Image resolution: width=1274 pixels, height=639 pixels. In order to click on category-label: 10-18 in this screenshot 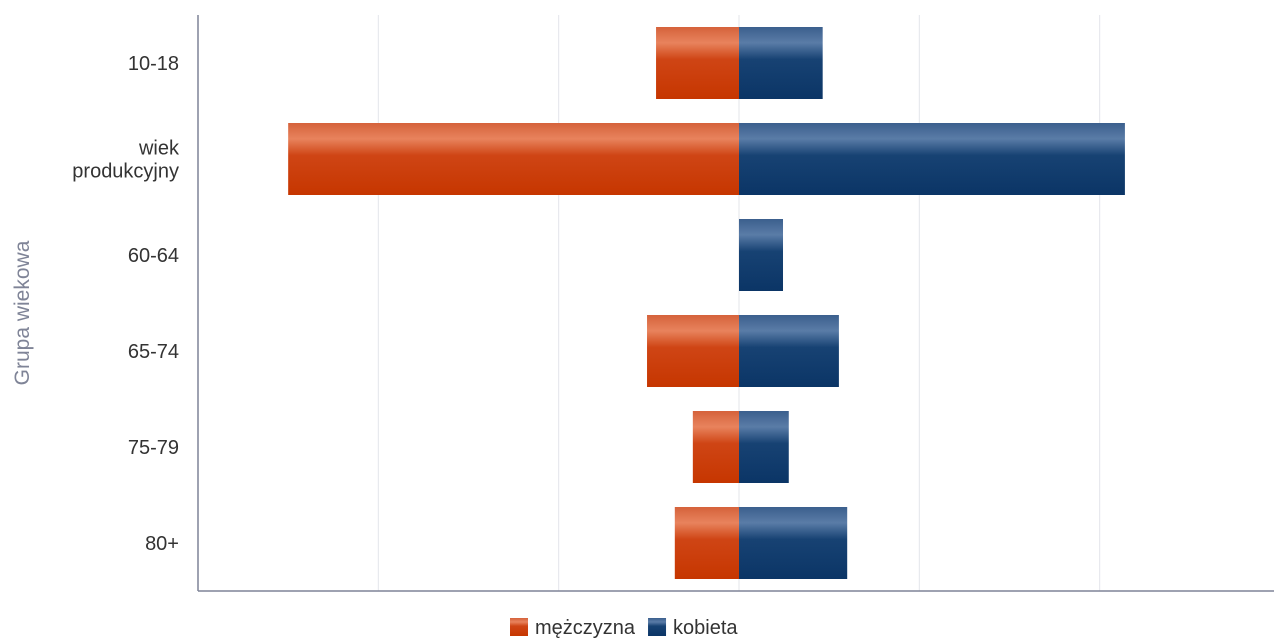, I will do `click(153, 64)`.